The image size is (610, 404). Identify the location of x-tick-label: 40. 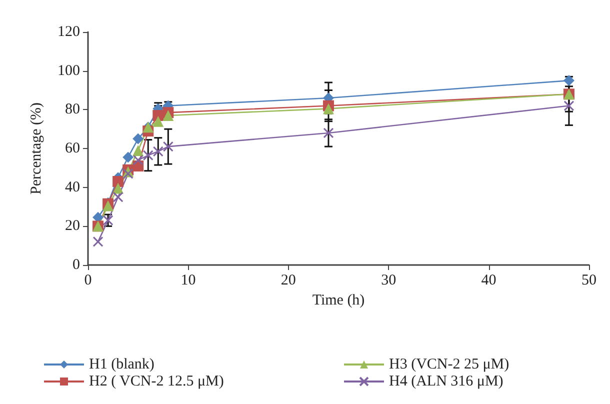
(488, 280).